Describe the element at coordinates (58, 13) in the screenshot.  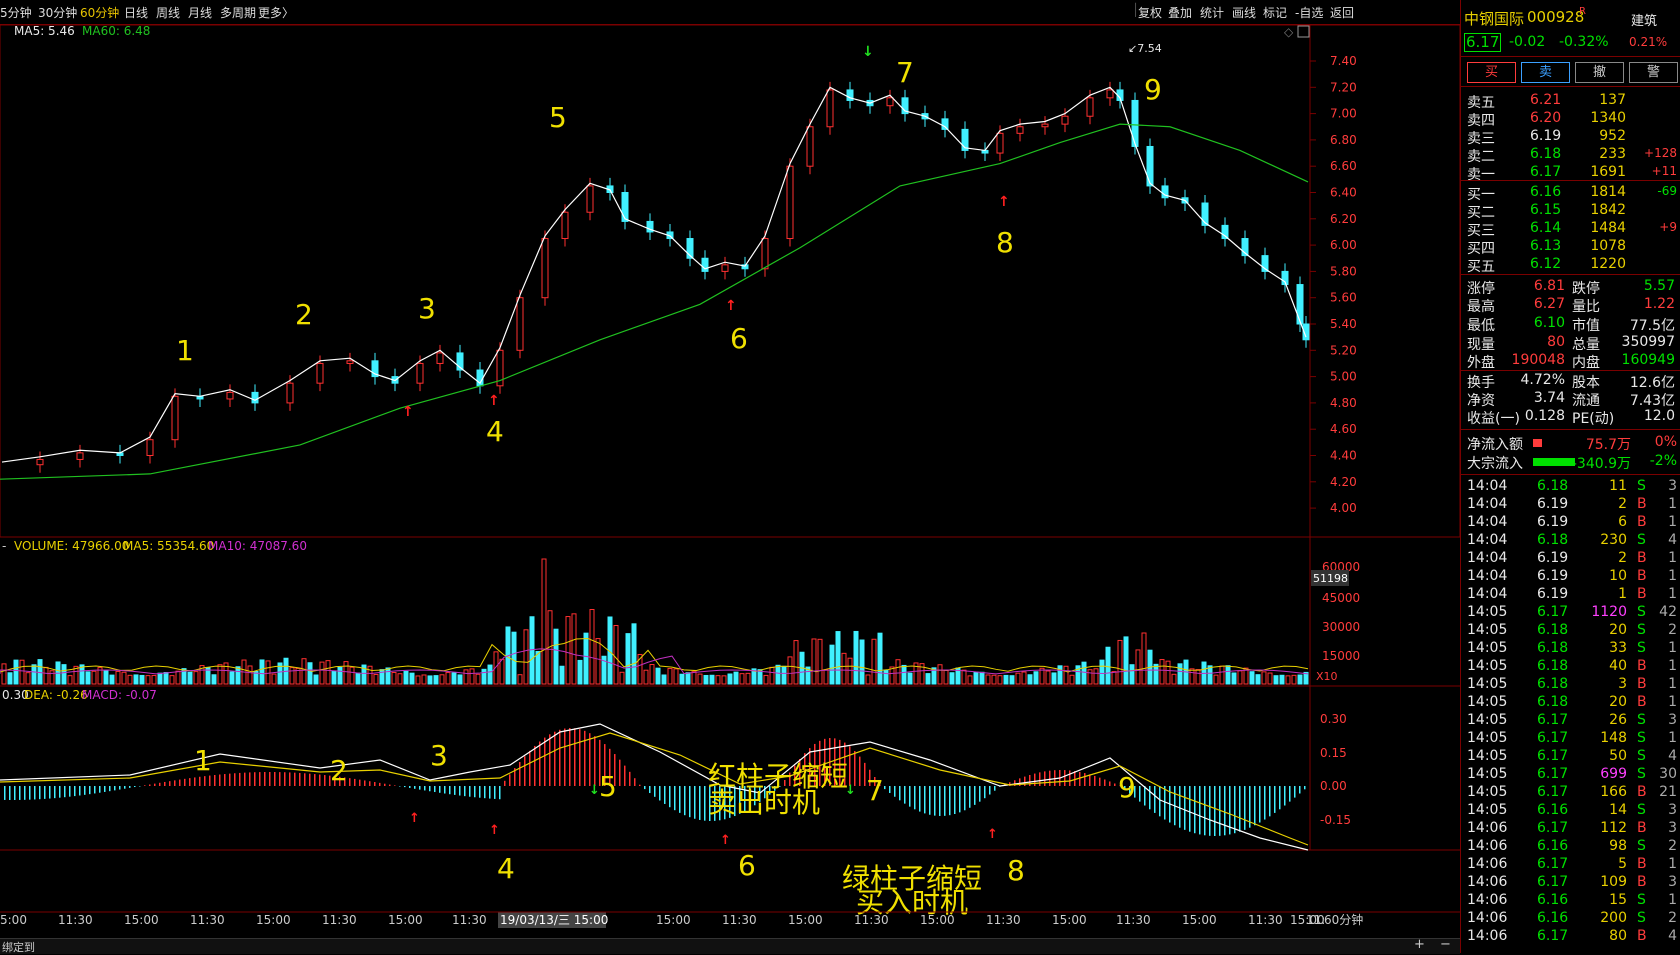
I see `timeframe-tab-1: 30分钟` at that location.